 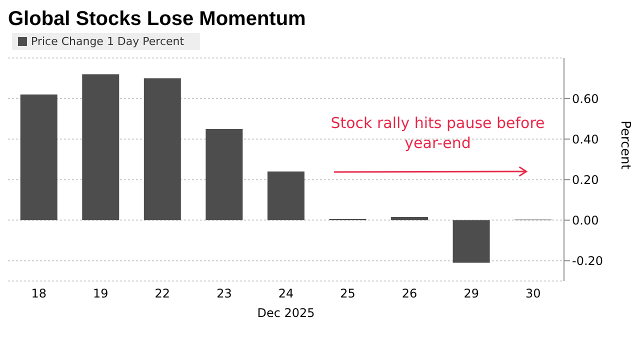 What do you see at coordinates (39, 293) in the screenshot?
I see `x-tick-label: 18` at bounding box center [39, 293].